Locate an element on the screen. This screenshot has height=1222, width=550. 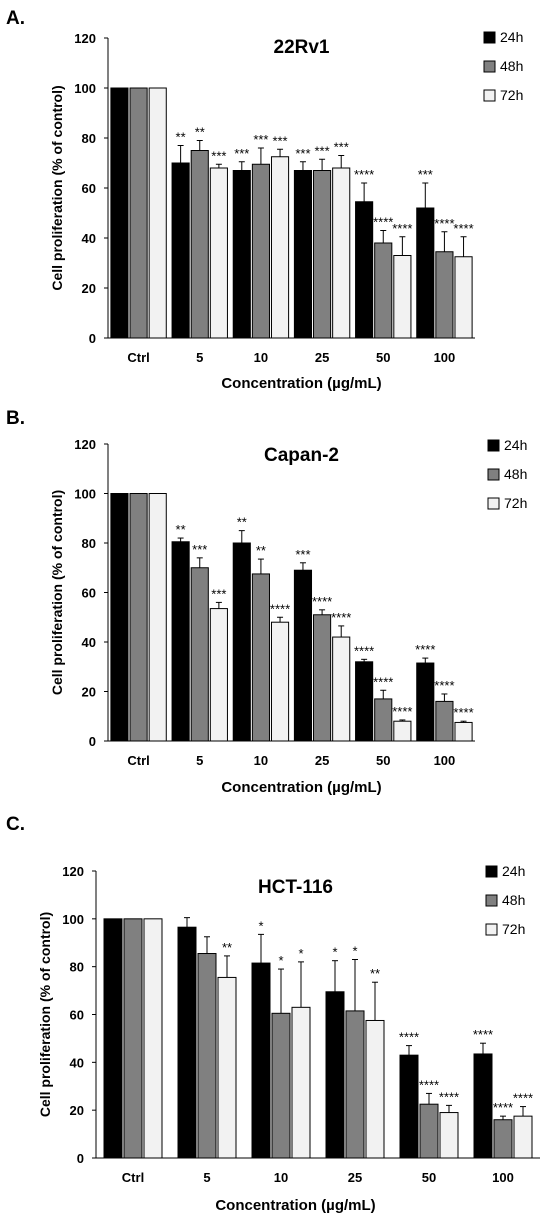
y-tick-label: 120 is located at coordinates (85, 444).